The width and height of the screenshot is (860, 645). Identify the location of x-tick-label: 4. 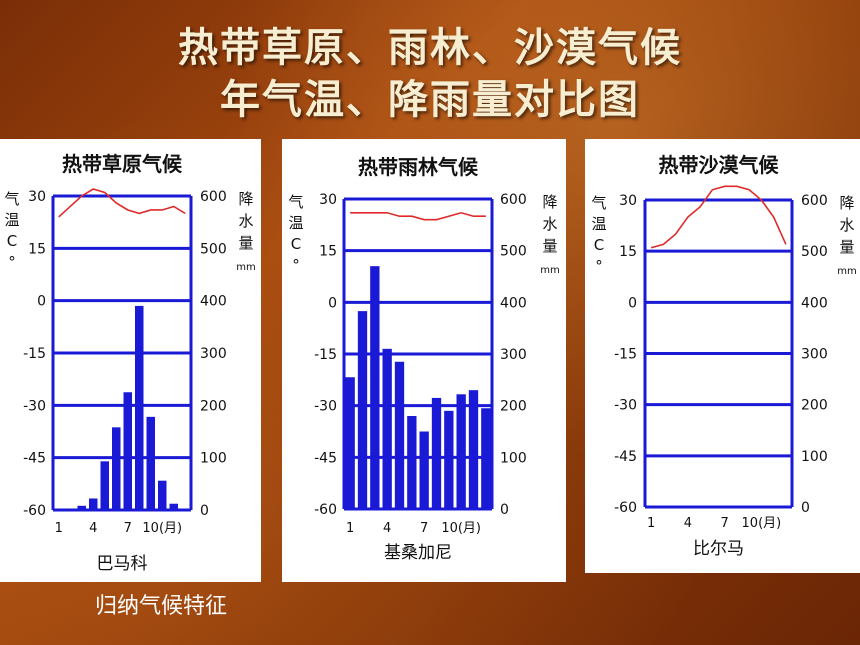
(387, 528).